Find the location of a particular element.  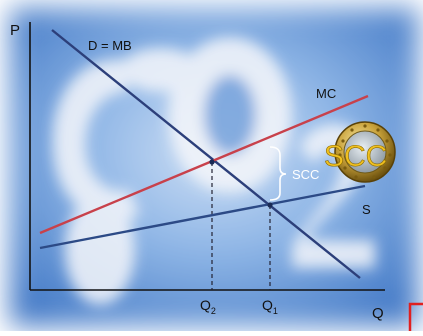

scc-brace is located at coordinates (278, 173).